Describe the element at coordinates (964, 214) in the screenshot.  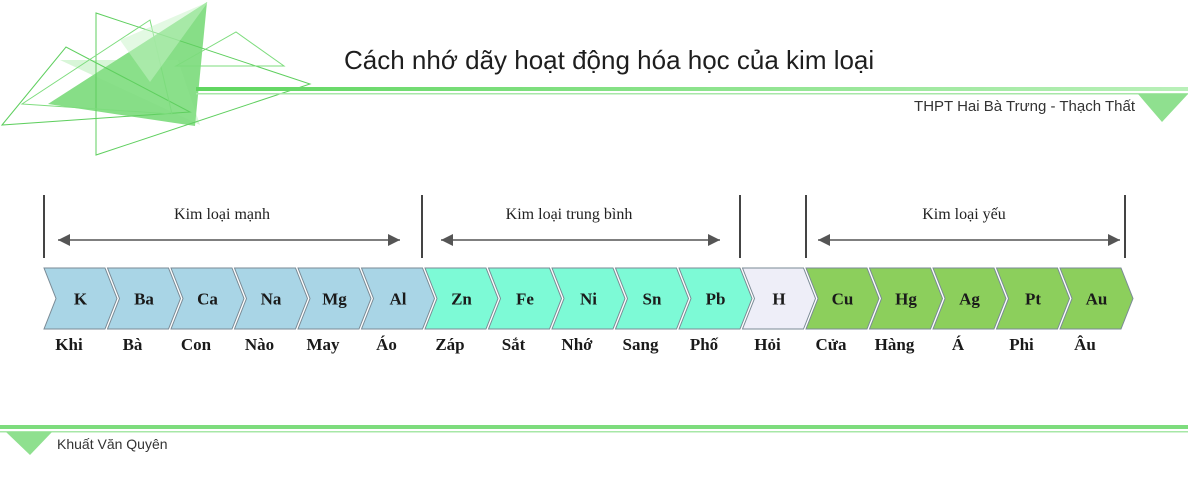
I see `group-label-weak: Kim loại yếu` at that location.